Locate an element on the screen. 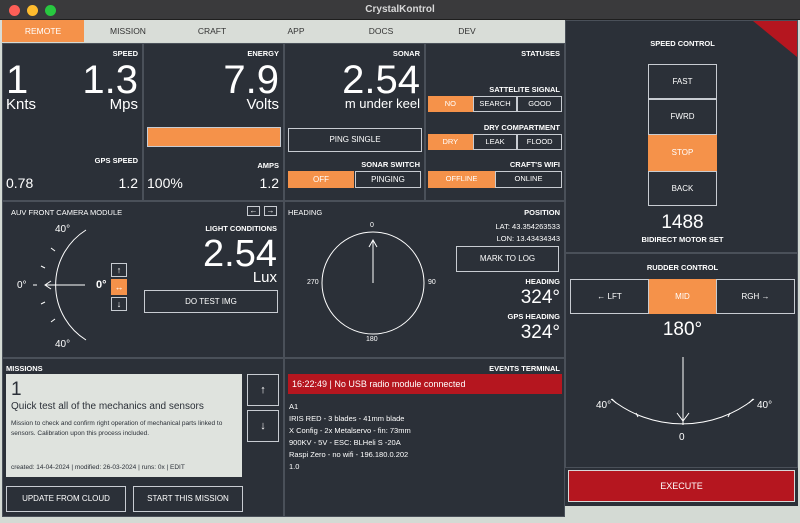  satellite-signal-label: SATTELITE SIGNAL is located at coordinates (524, 89).